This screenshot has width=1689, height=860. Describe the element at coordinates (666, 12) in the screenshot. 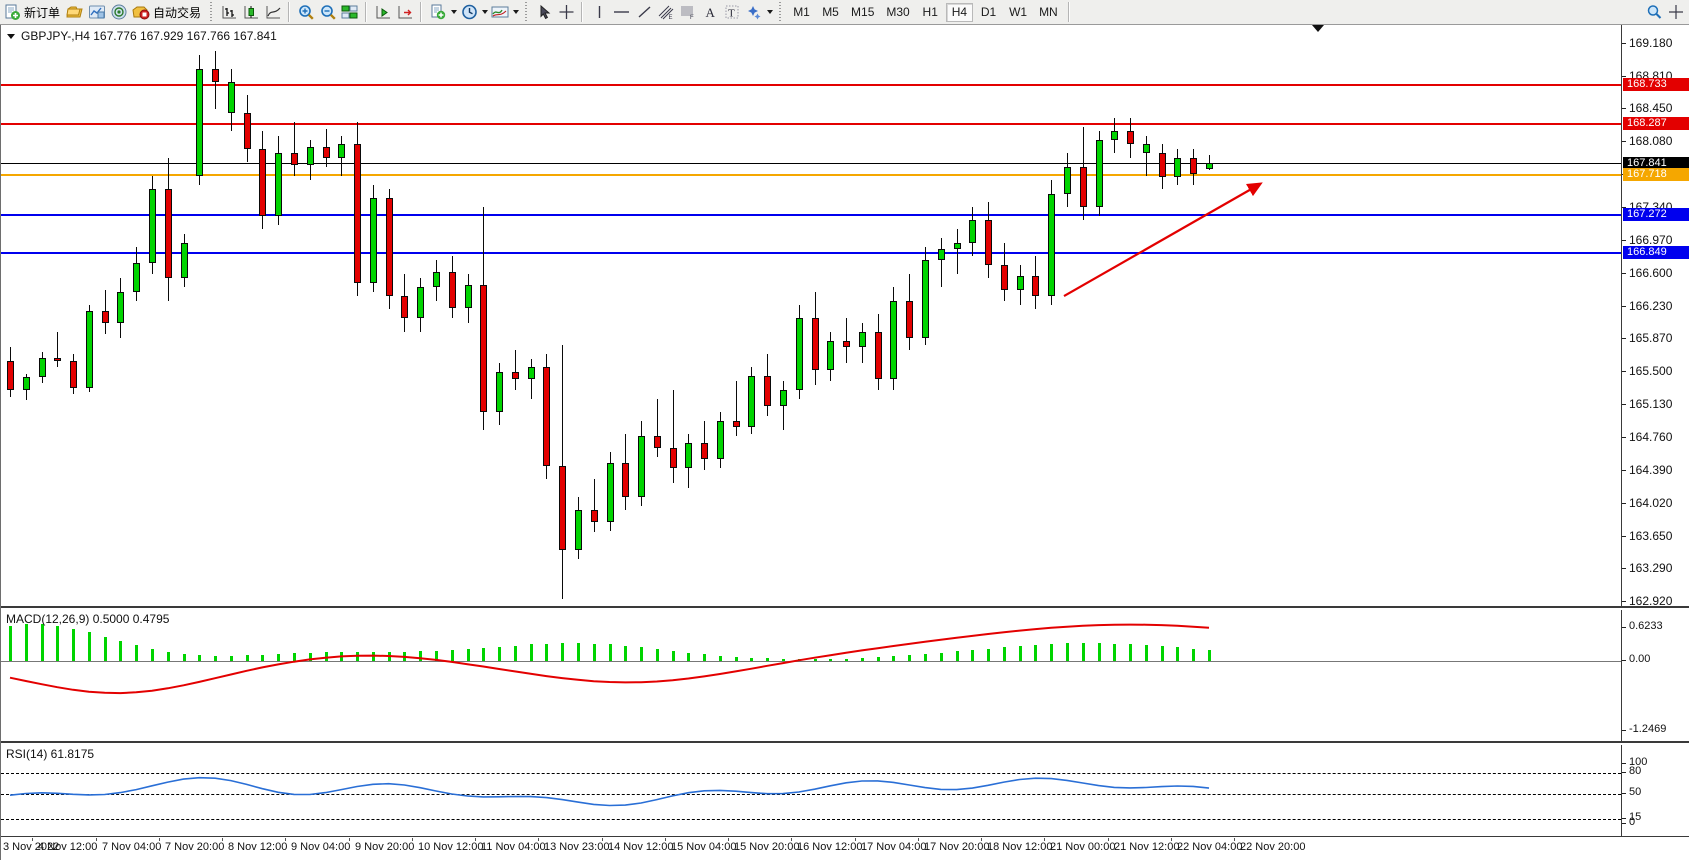

I see `equidistant-channel-tool-button: E` at that location.